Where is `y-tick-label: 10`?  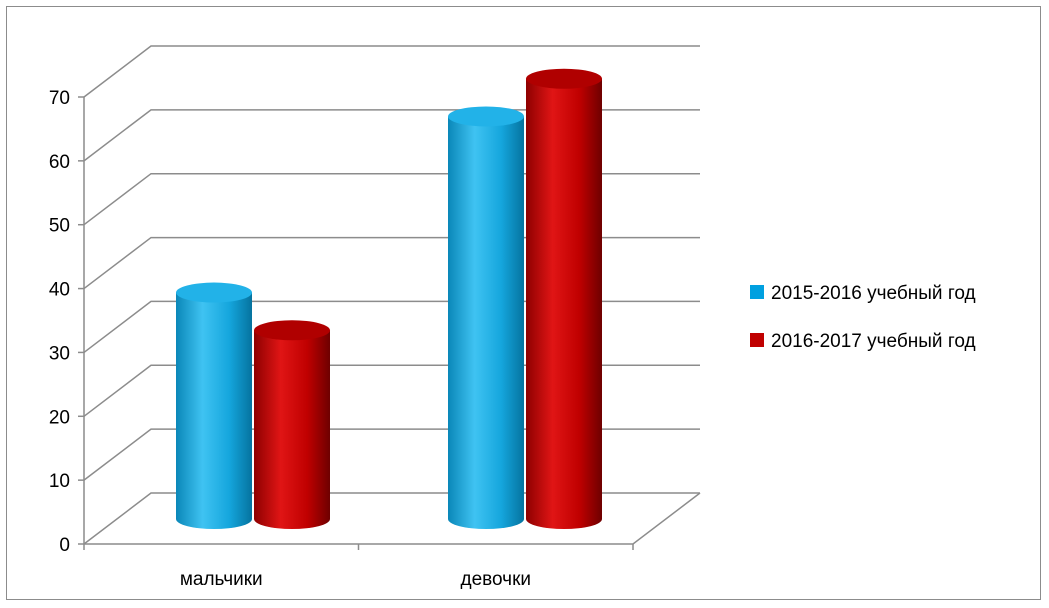 y-tick-label: 10 is located at coordinates (59, 481).